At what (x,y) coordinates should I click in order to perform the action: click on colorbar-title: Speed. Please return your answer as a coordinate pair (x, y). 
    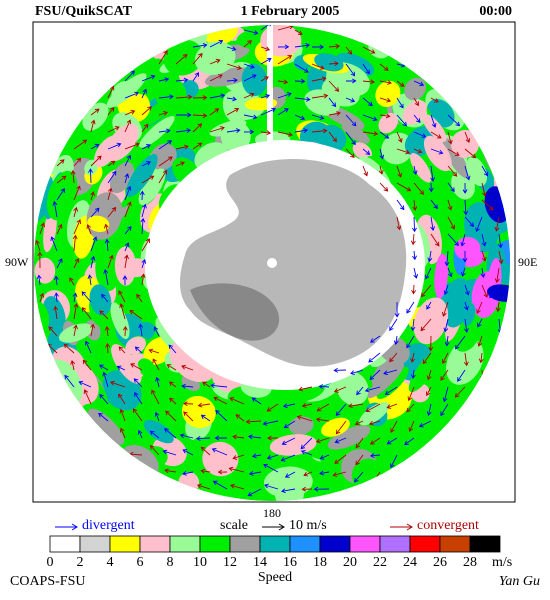
    Looking at the image, I should click on (275, 577).